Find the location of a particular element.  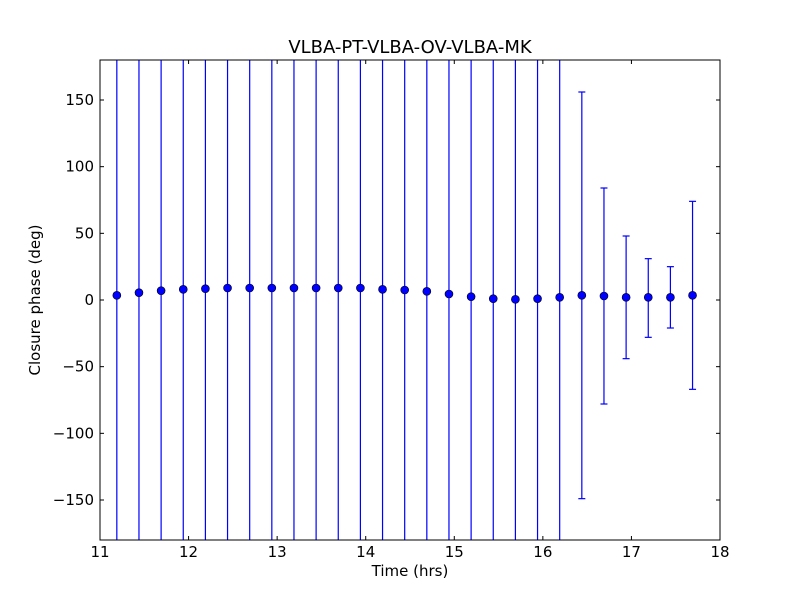

x-axis-label: Time (hrs) is located at coordinates (410, 571).